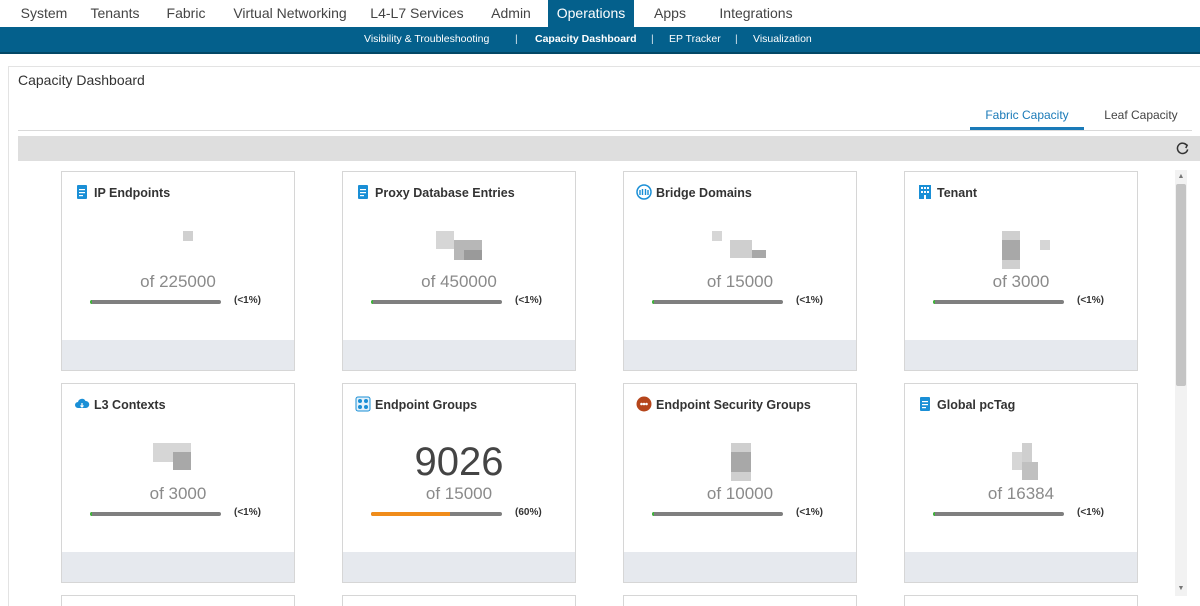 This screenshot has width=1200, height=606. I want to click on scrollbar-thumb, so click(1181, 285).